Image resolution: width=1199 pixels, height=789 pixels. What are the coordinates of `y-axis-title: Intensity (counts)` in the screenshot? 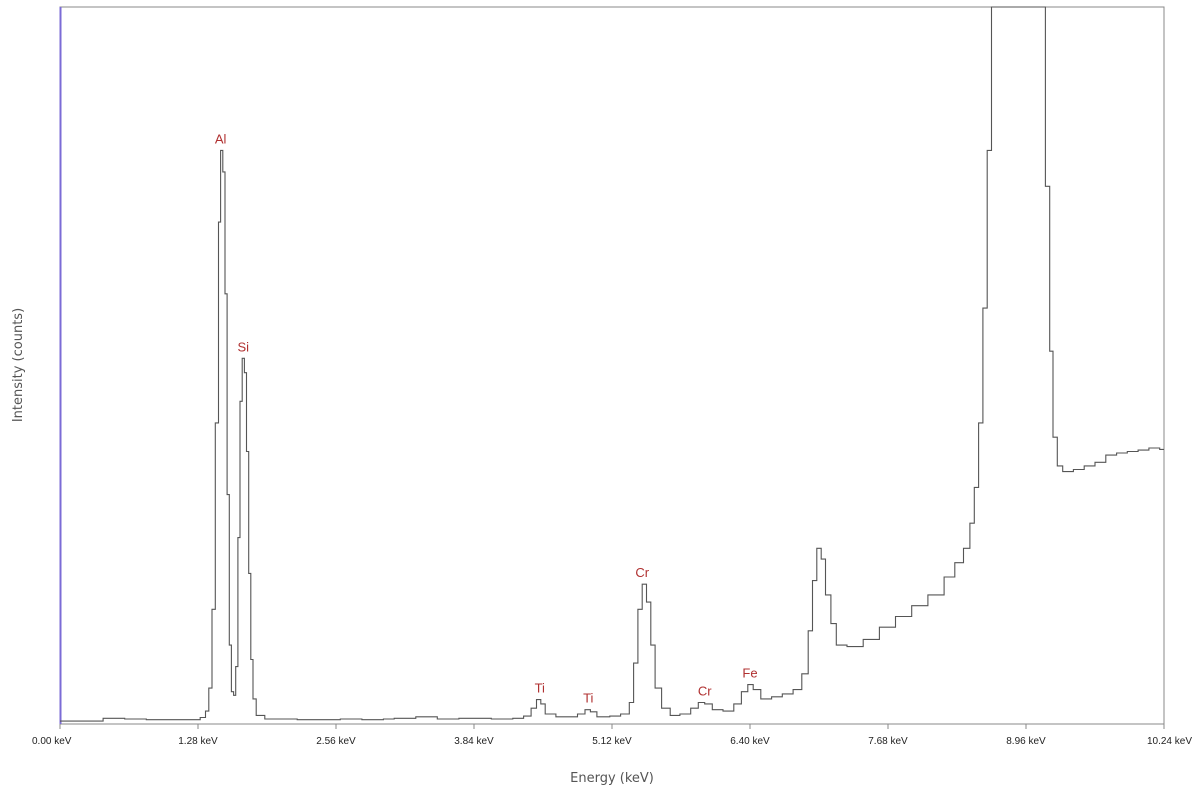 It's located at (18, 365).